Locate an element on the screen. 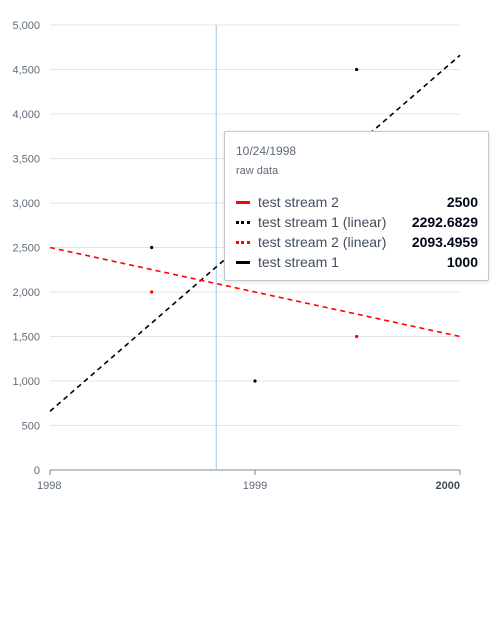 This screenshot has width=500, height=621. y-tick-label: 1,500 is located at coordinates (26, 338).